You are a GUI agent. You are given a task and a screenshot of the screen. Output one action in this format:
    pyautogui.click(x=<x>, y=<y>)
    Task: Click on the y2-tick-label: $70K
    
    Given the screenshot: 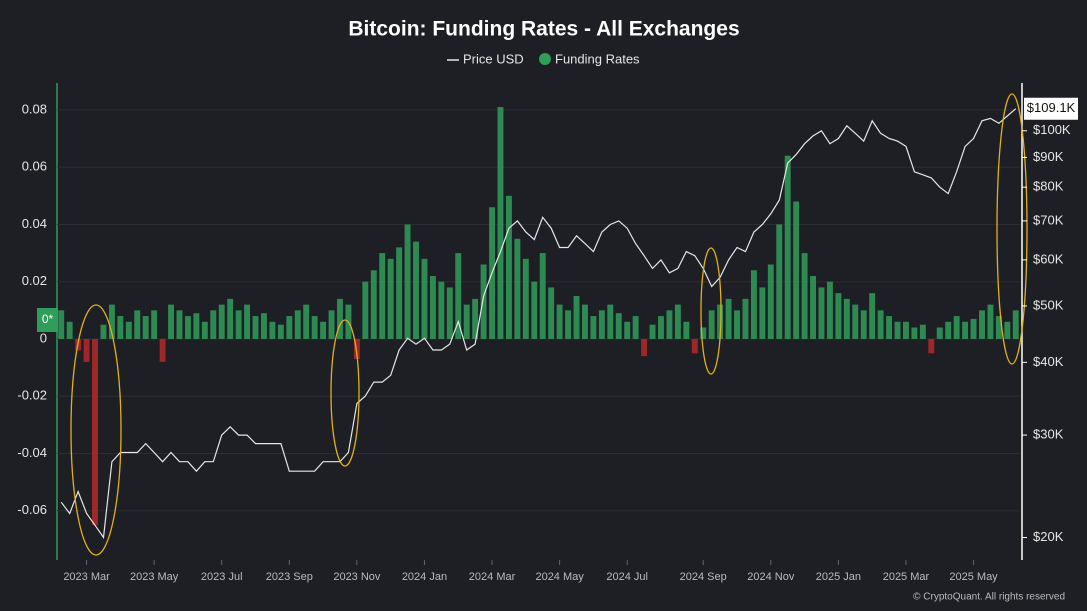 What is the action you would take?
    pyautogui.click(x=1048, y=219)
    